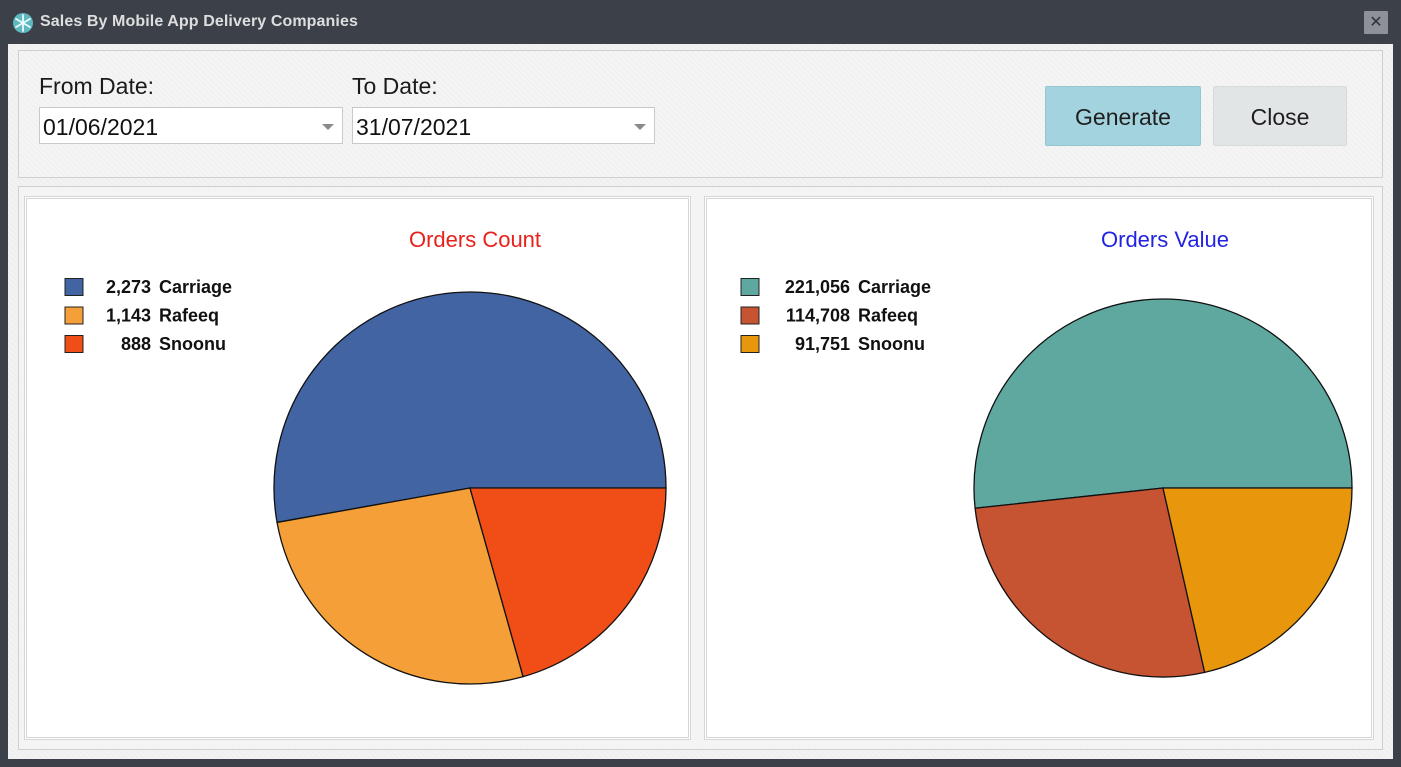 The height and width of the screenshot is (767, 1401). What do you see at coordinates (822, 344) in the screenshot?
I see `legend-value-snoonu: 91,751` at bounding box center [822, 344].